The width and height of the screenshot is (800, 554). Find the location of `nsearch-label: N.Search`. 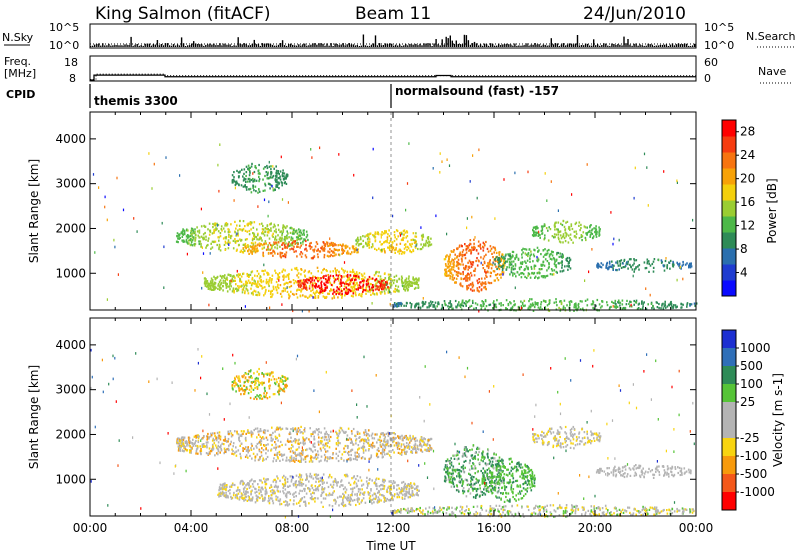

nsearch-label: N.Search is located at coordinates (771, 36).